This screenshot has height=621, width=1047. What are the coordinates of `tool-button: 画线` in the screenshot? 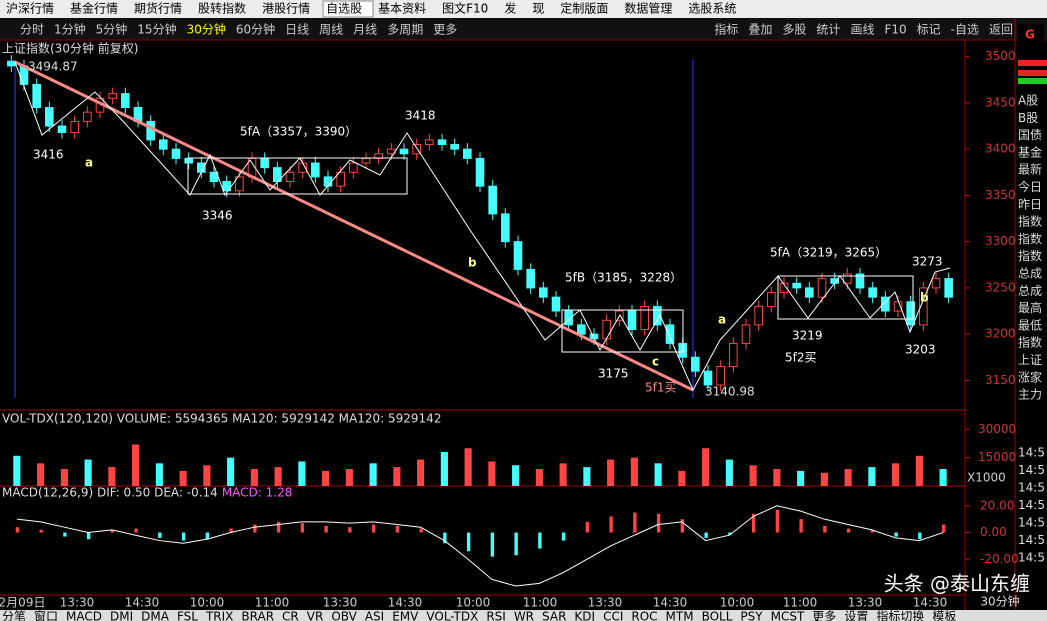 It's located at (862, 30).